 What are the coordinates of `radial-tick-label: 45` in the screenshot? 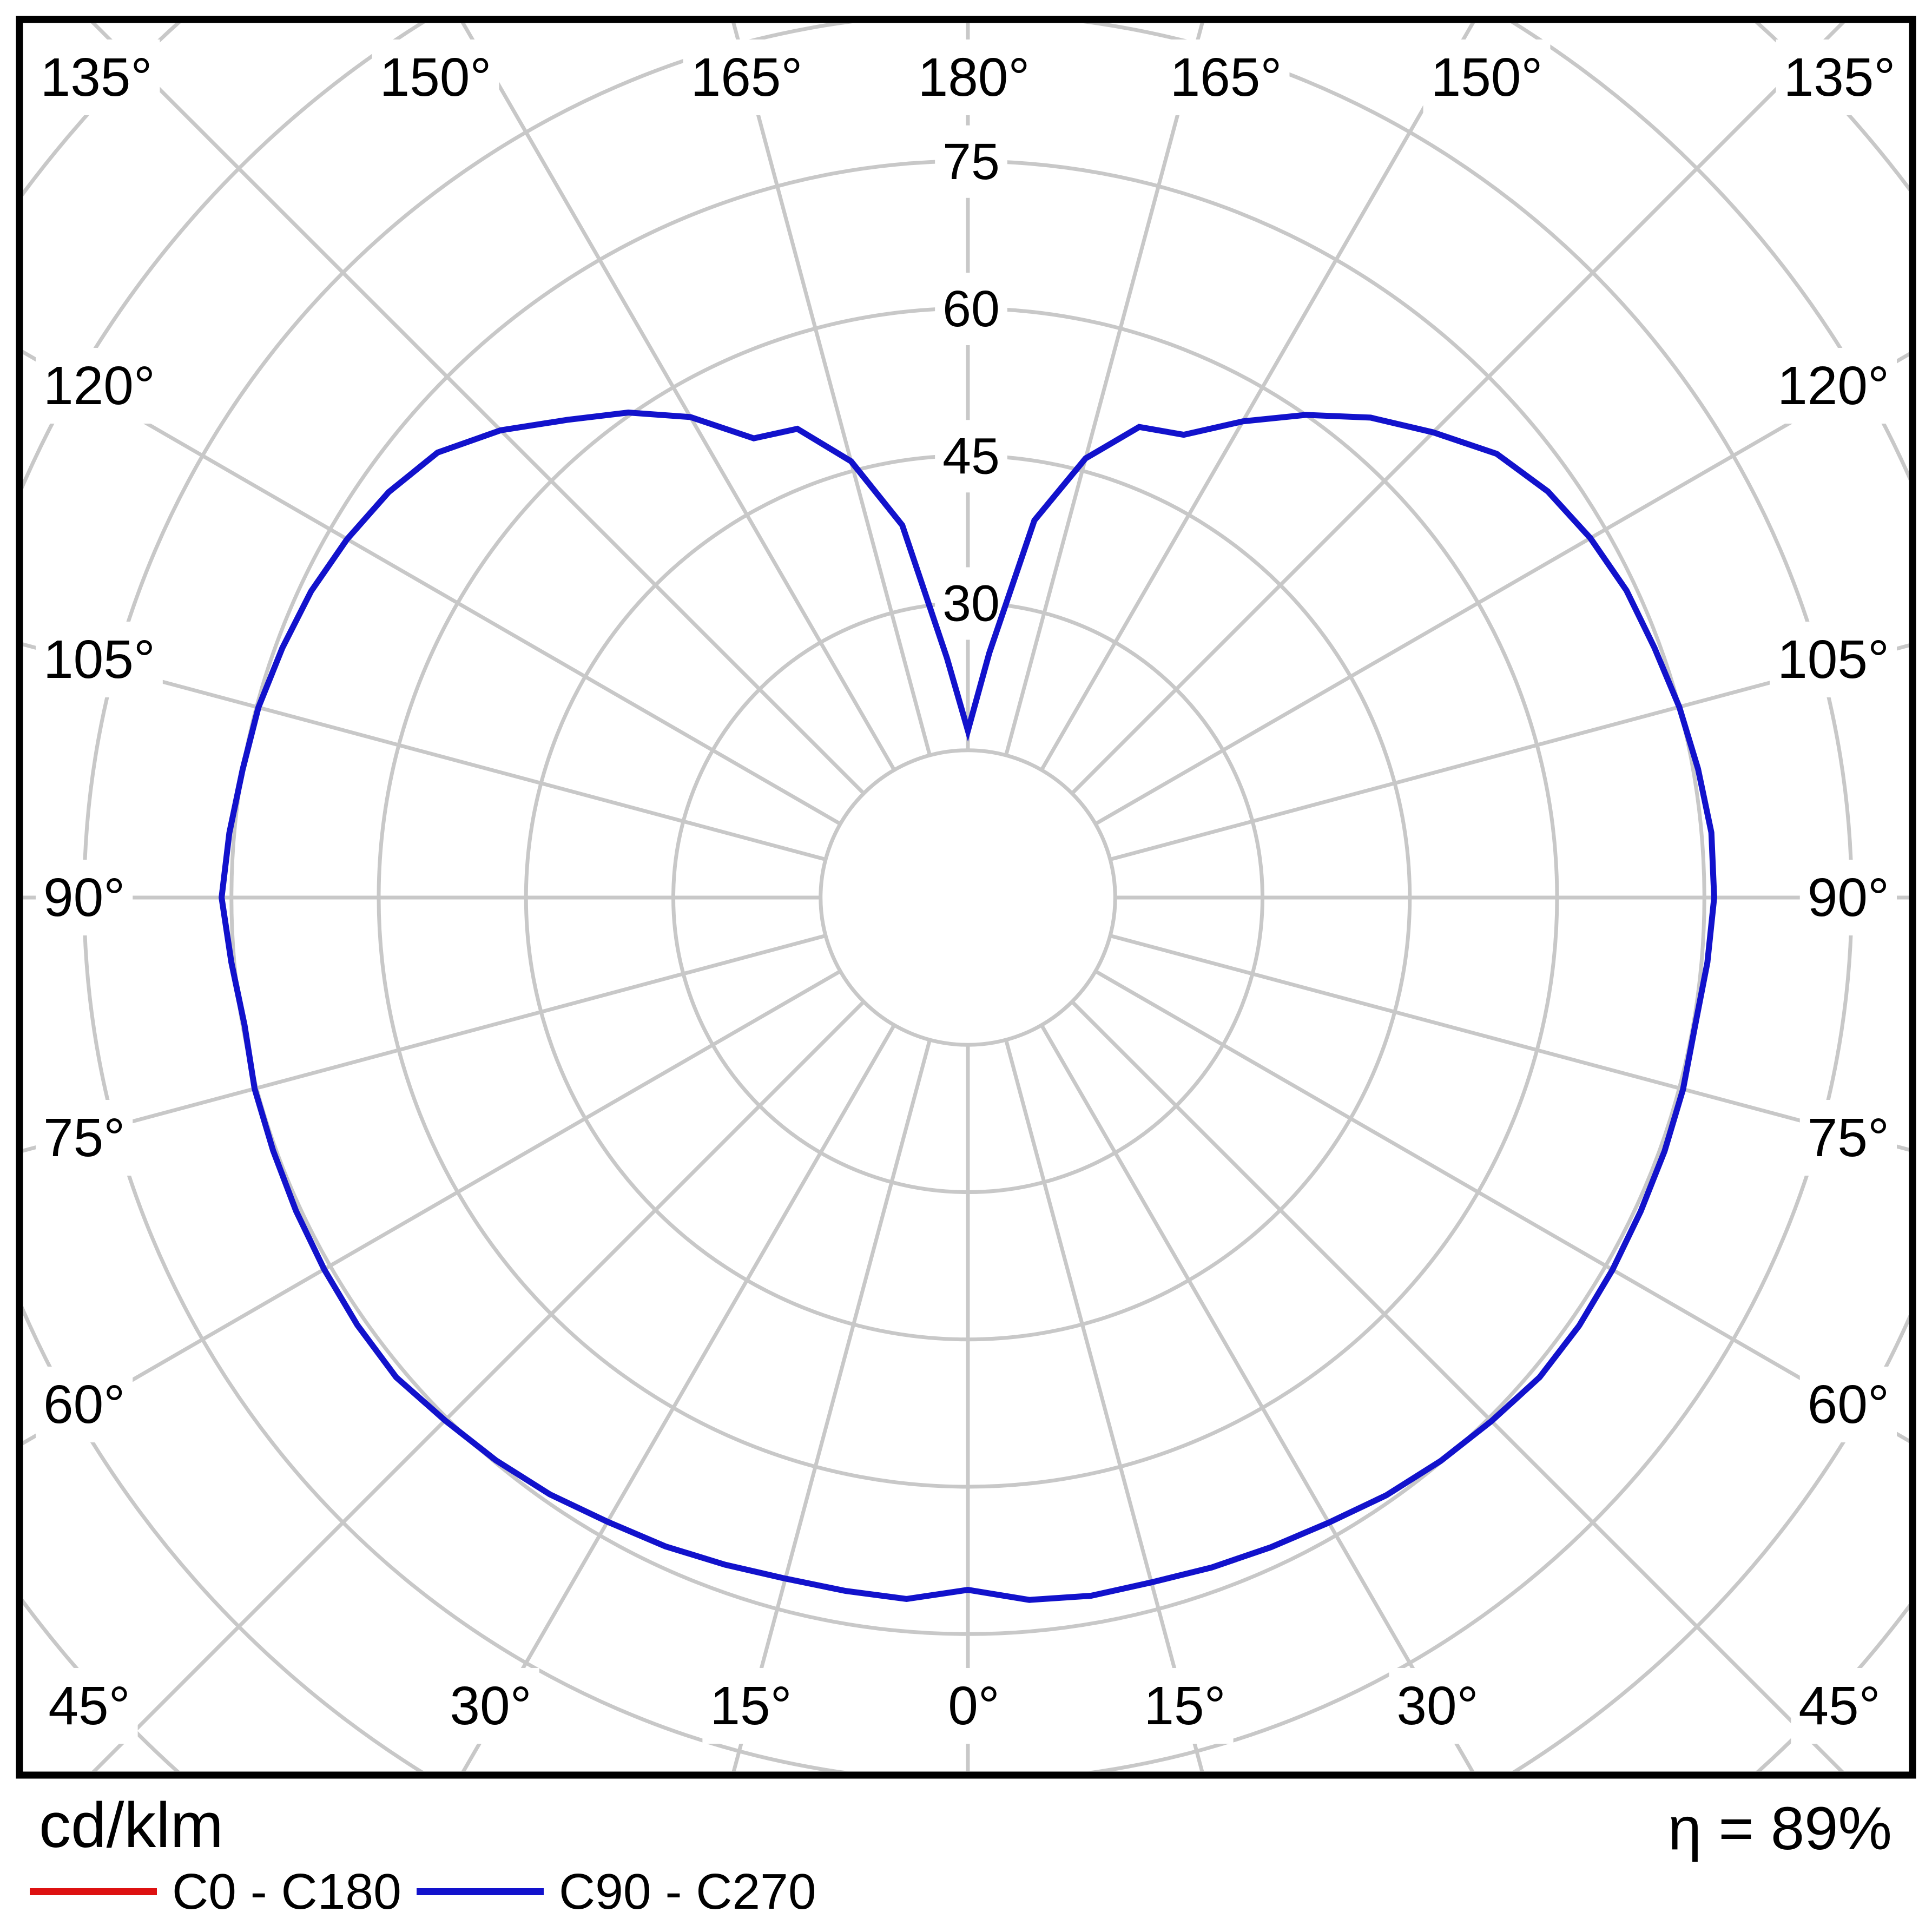 It's located at (971, 456).